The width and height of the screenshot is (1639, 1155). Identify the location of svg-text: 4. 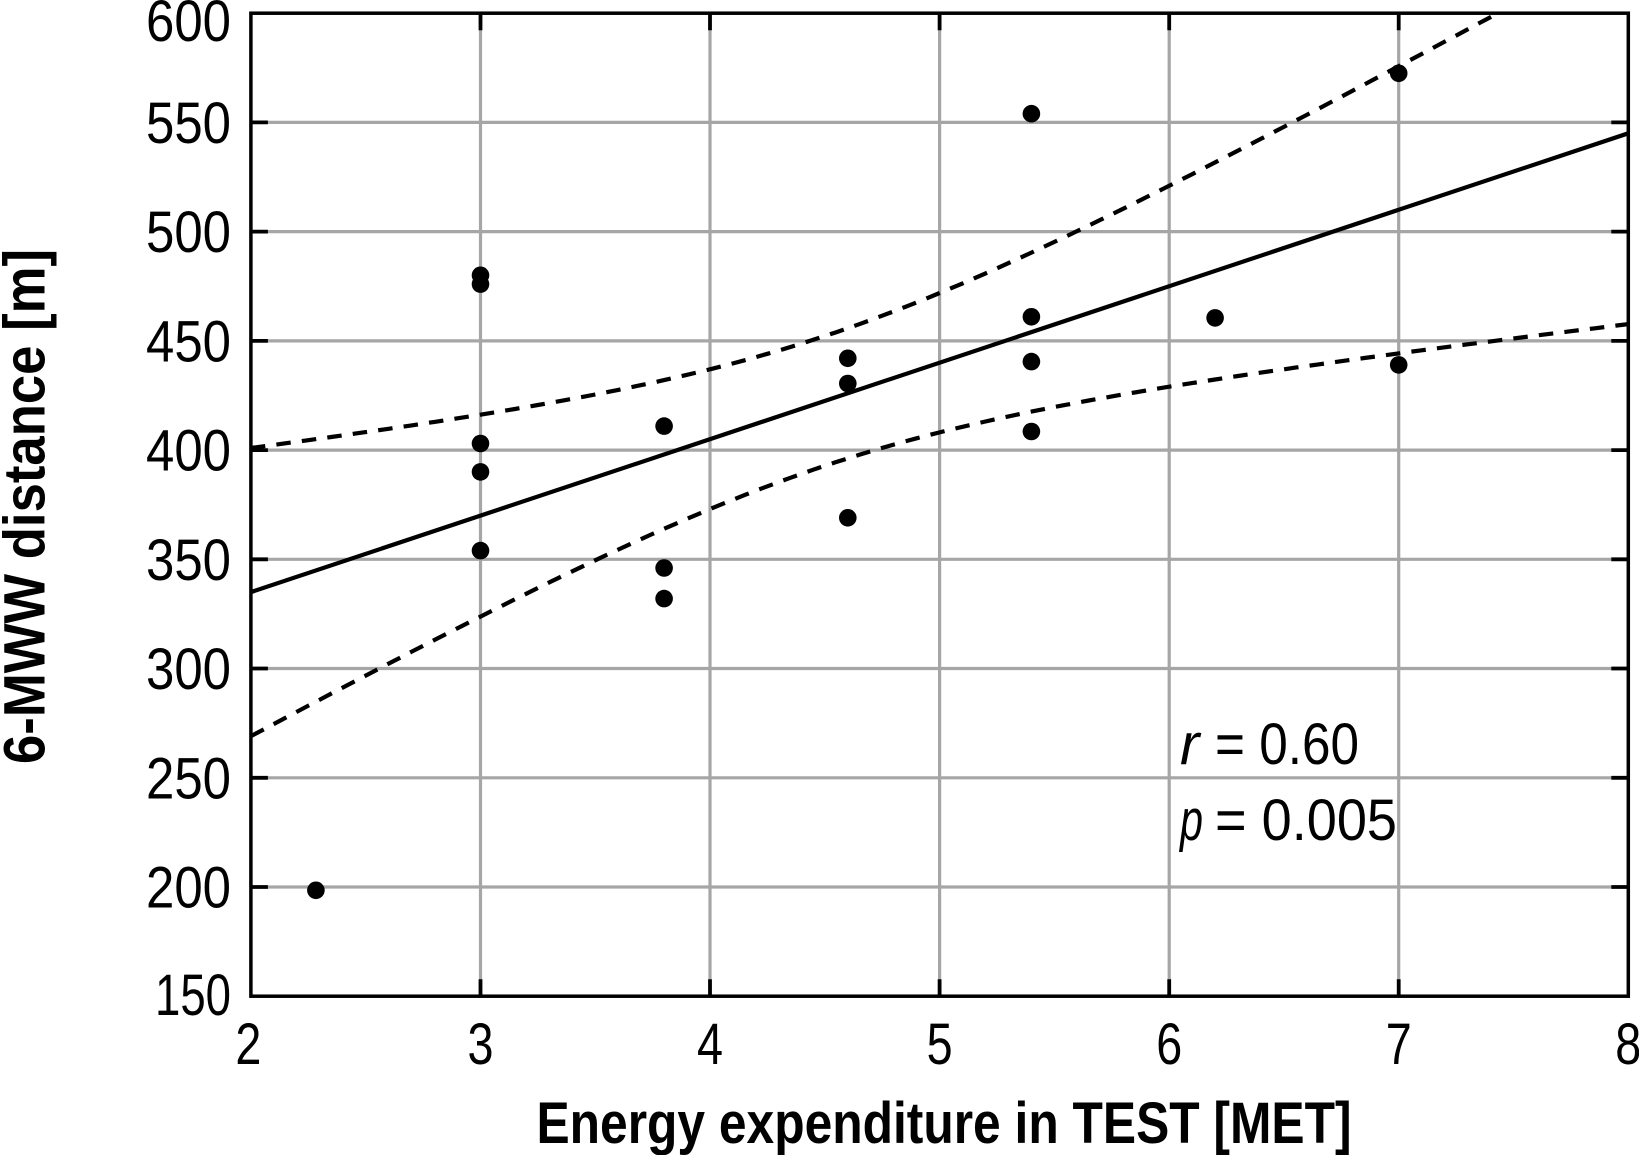
(710, 1044).